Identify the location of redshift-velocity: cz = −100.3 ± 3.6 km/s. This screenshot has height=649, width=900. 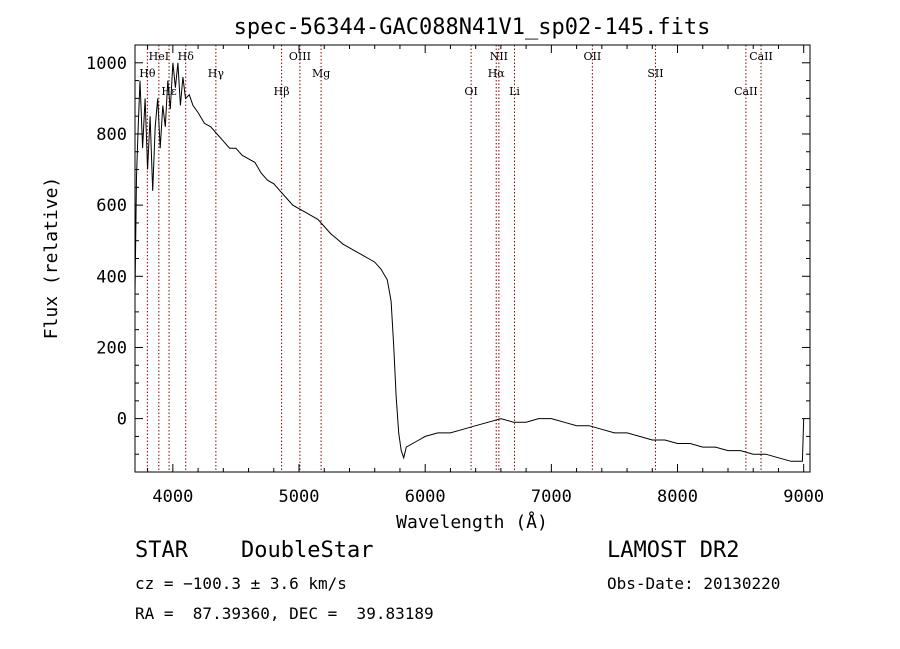
(241, 583).